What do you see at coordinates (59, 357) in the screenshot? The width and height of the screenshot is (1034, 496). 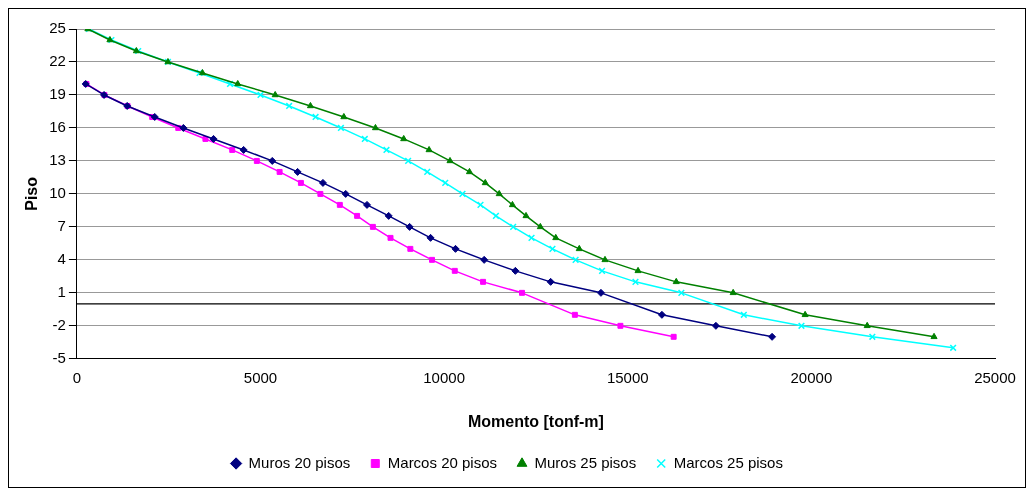 I see `y-tick-label: -5` at bounding box center [59, 357].